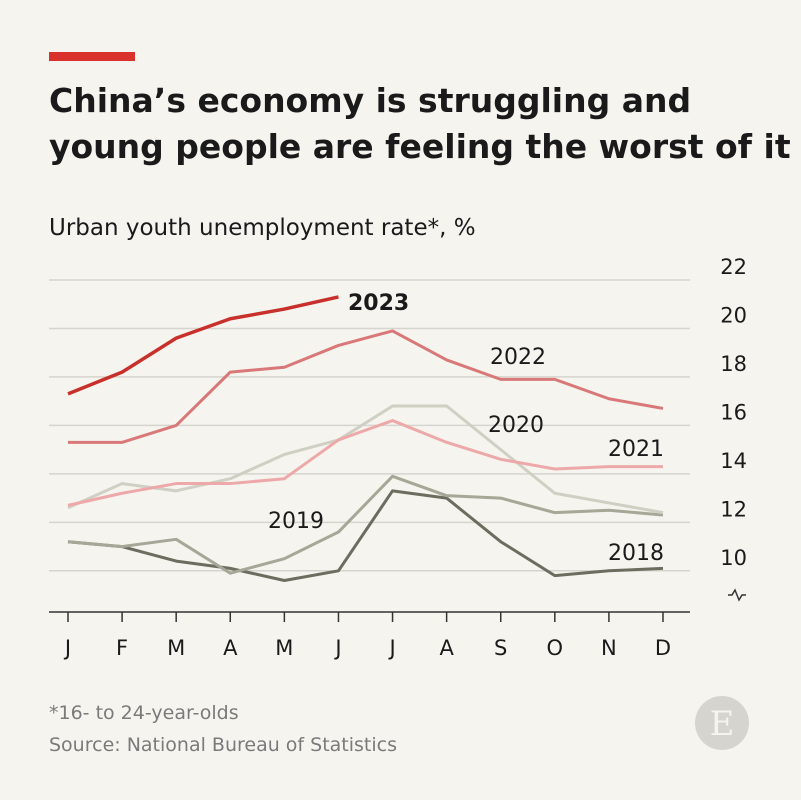  I want to click on accent-bar, so click(92, 56).